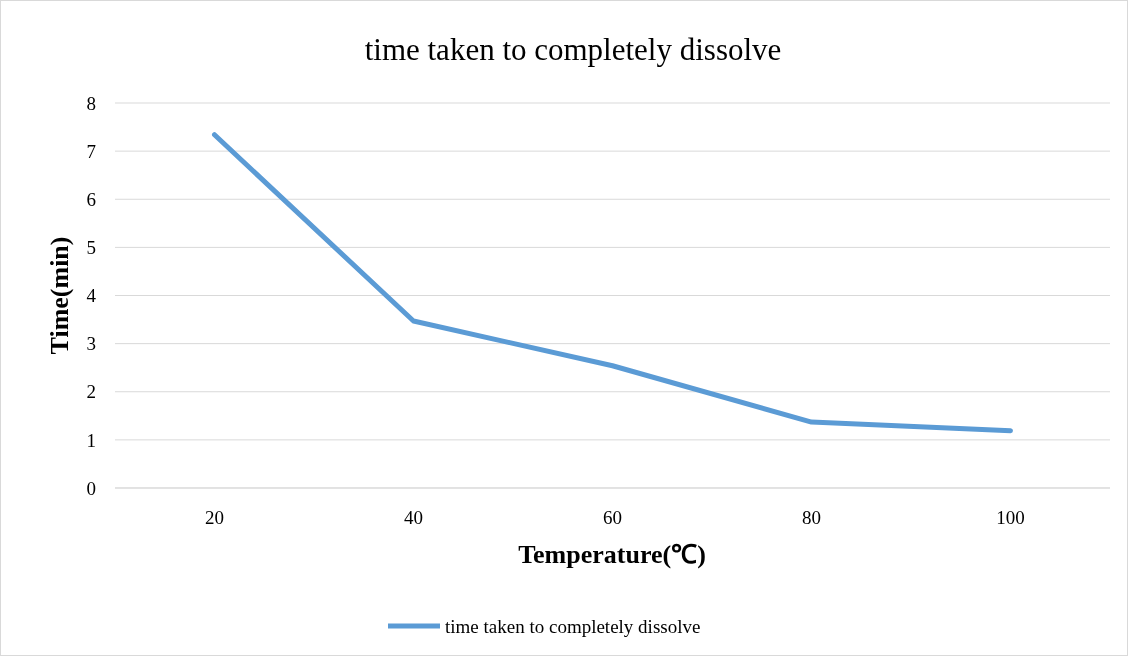 This screenshot has width=1128, height=656. I want to click on x-tick-label: 20, so click(214, 517).